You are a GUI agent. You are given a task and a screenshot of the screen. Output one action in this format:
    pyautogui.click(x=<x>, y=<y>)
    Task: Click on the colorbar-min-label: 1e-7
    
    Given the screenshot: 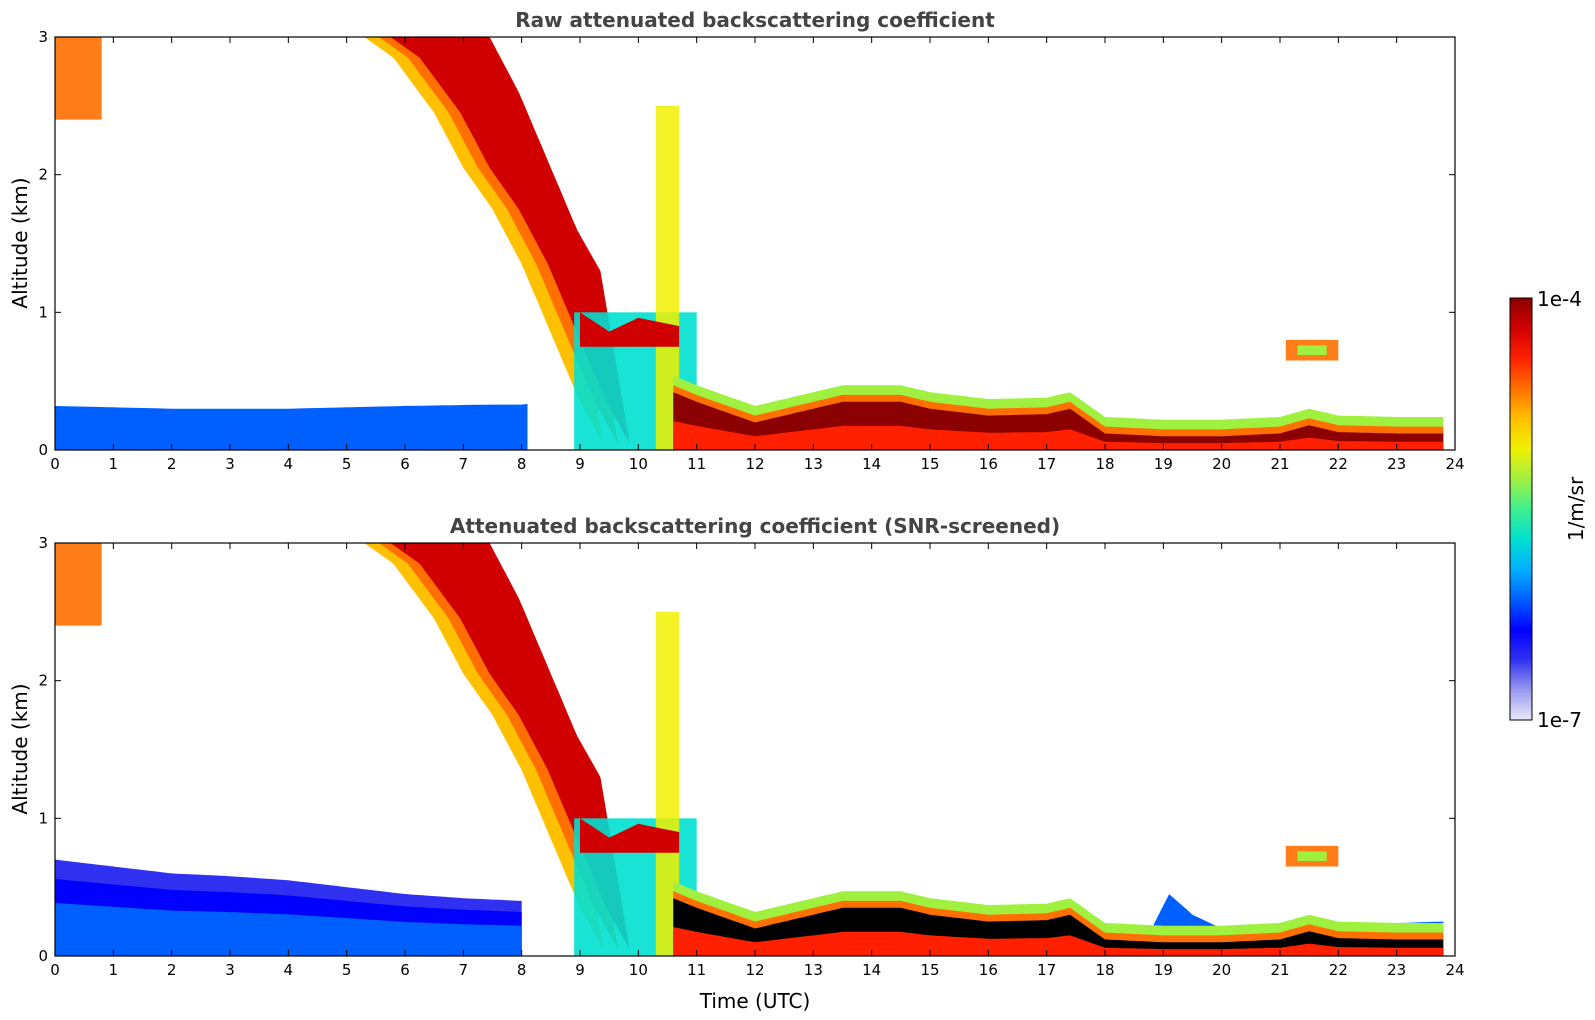 What is the action you would take?
    pyautogui.click(x=1559, y=720)
    